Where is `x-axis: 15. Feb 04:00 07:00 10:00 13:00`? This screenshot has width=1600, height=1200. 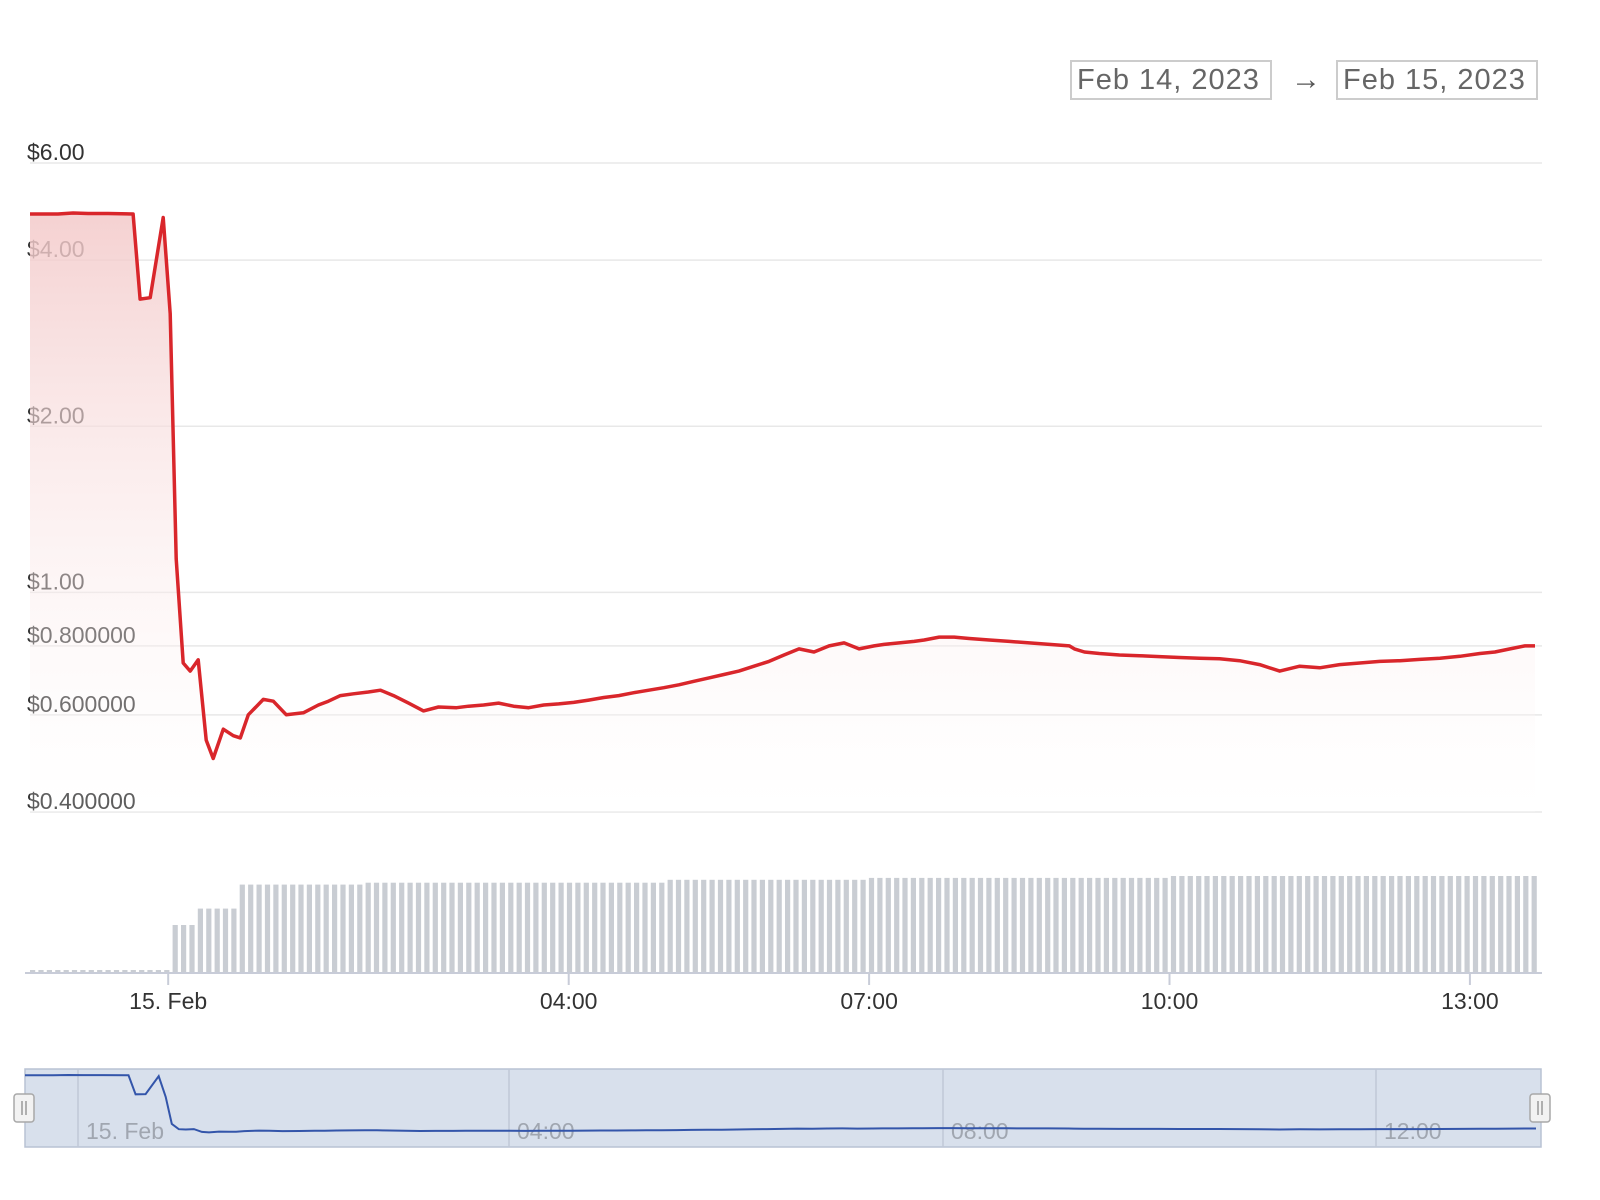 x-axis: 15. Feb 04:00 07:00 10:00 13:00 is located at coordinates (783, 993).